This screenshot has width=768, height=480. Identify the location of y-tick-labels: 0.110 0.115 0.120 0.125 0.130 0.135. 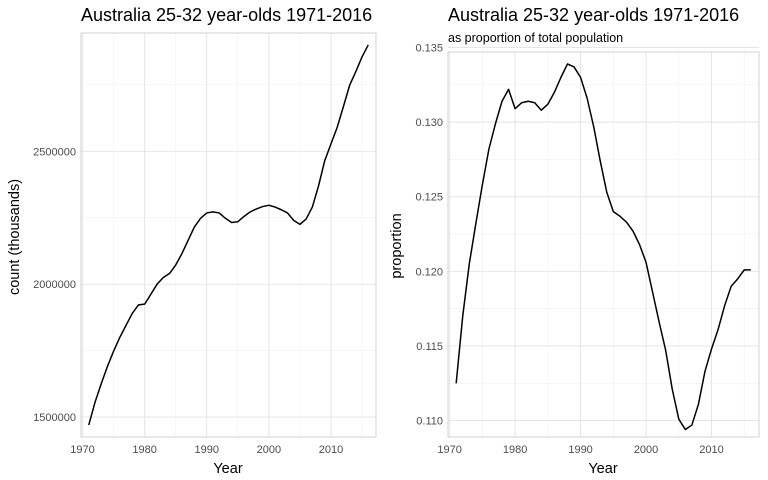
(429, 235).